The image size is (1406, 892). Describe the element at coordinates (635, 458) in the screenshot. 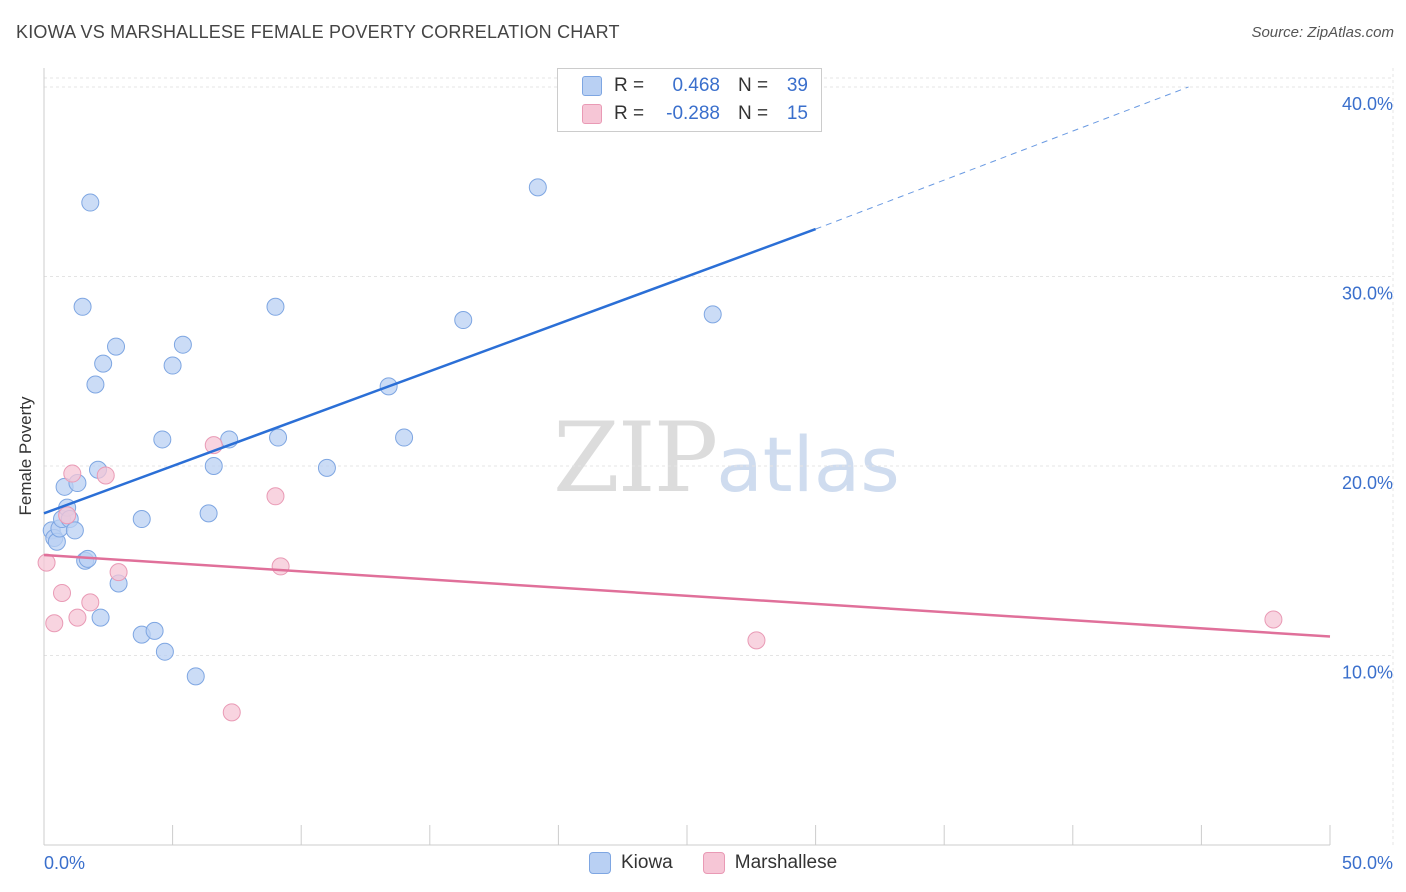

I see `watermark-zip: ZIP` at that location.